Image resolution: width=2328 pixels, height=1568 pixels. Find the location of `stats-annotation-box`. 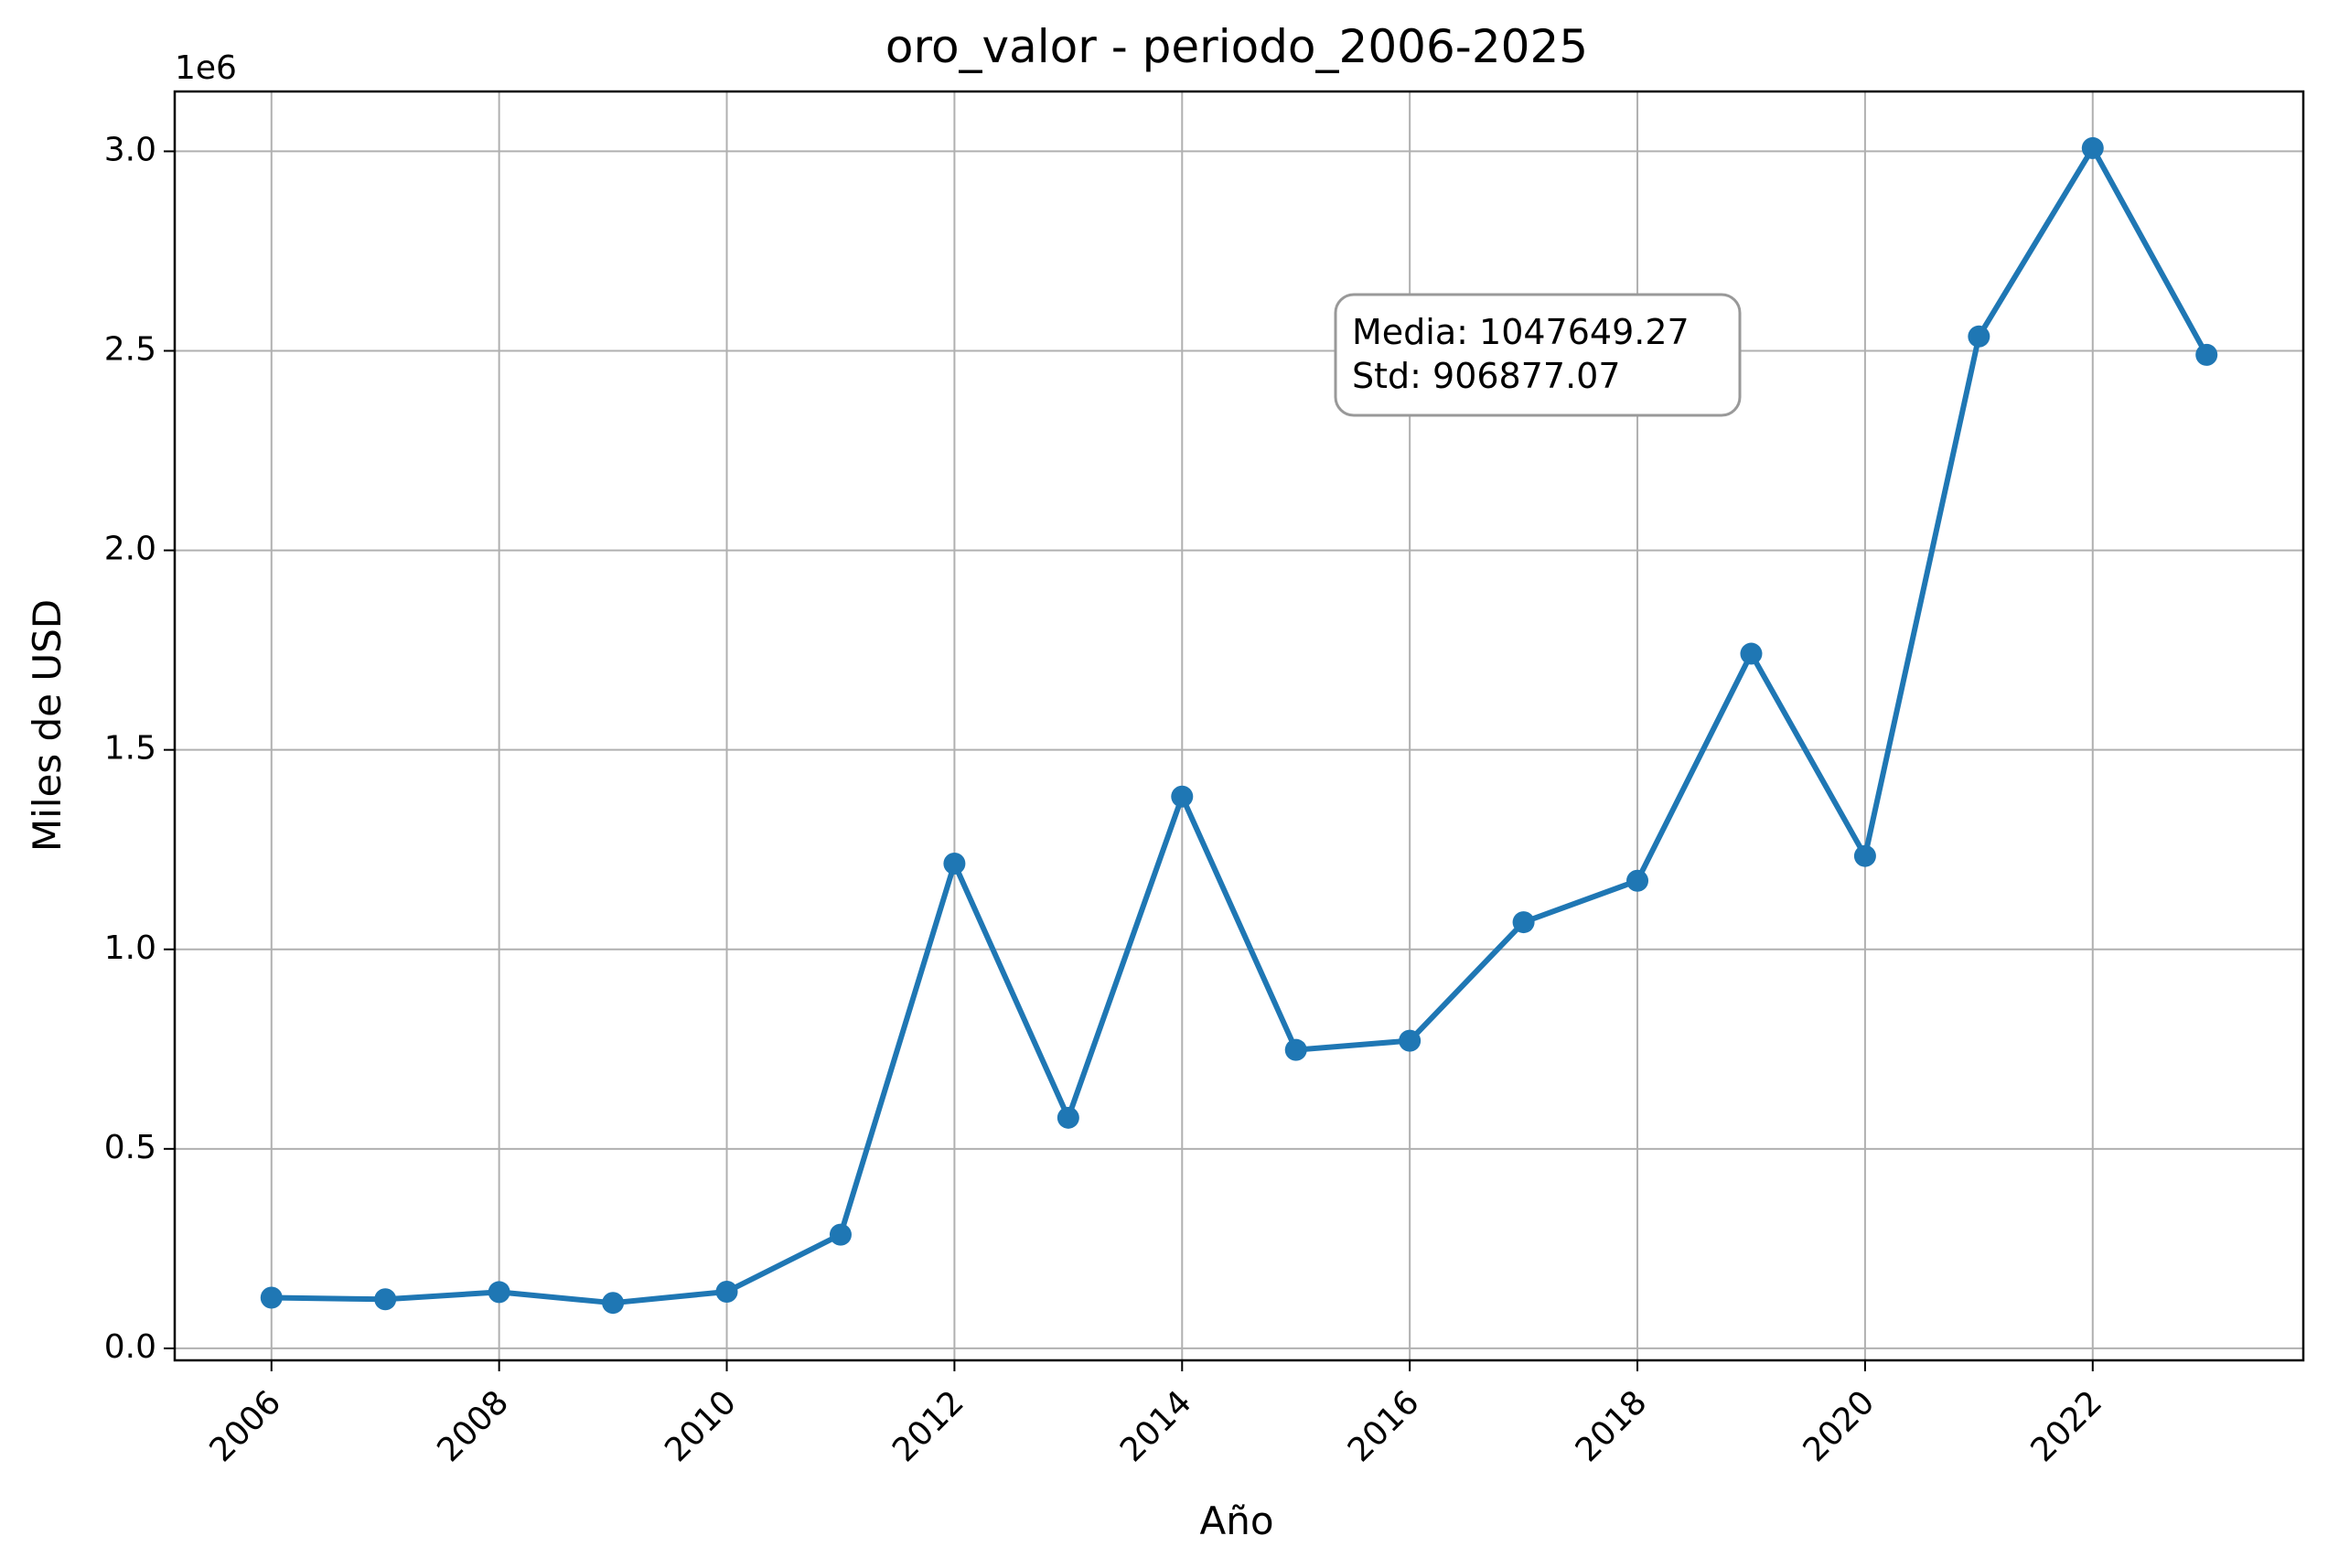

stats-annotation-box is located at coordinates (1538, 355).